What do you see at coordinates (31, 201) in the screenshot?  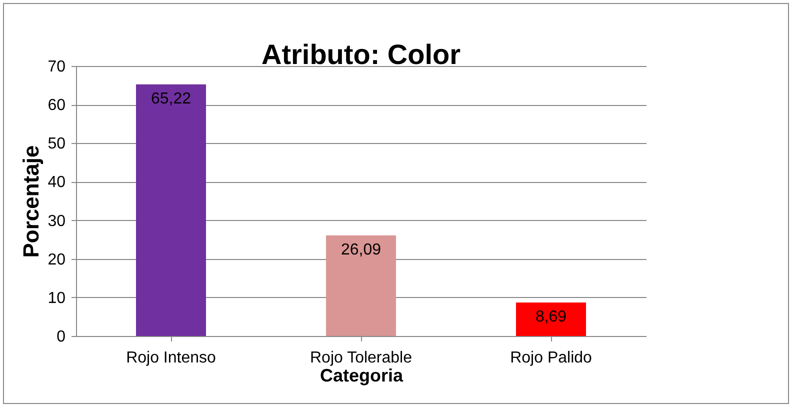 I see `y-axis-title: Porcentaje` at bounding box center [31, 201].